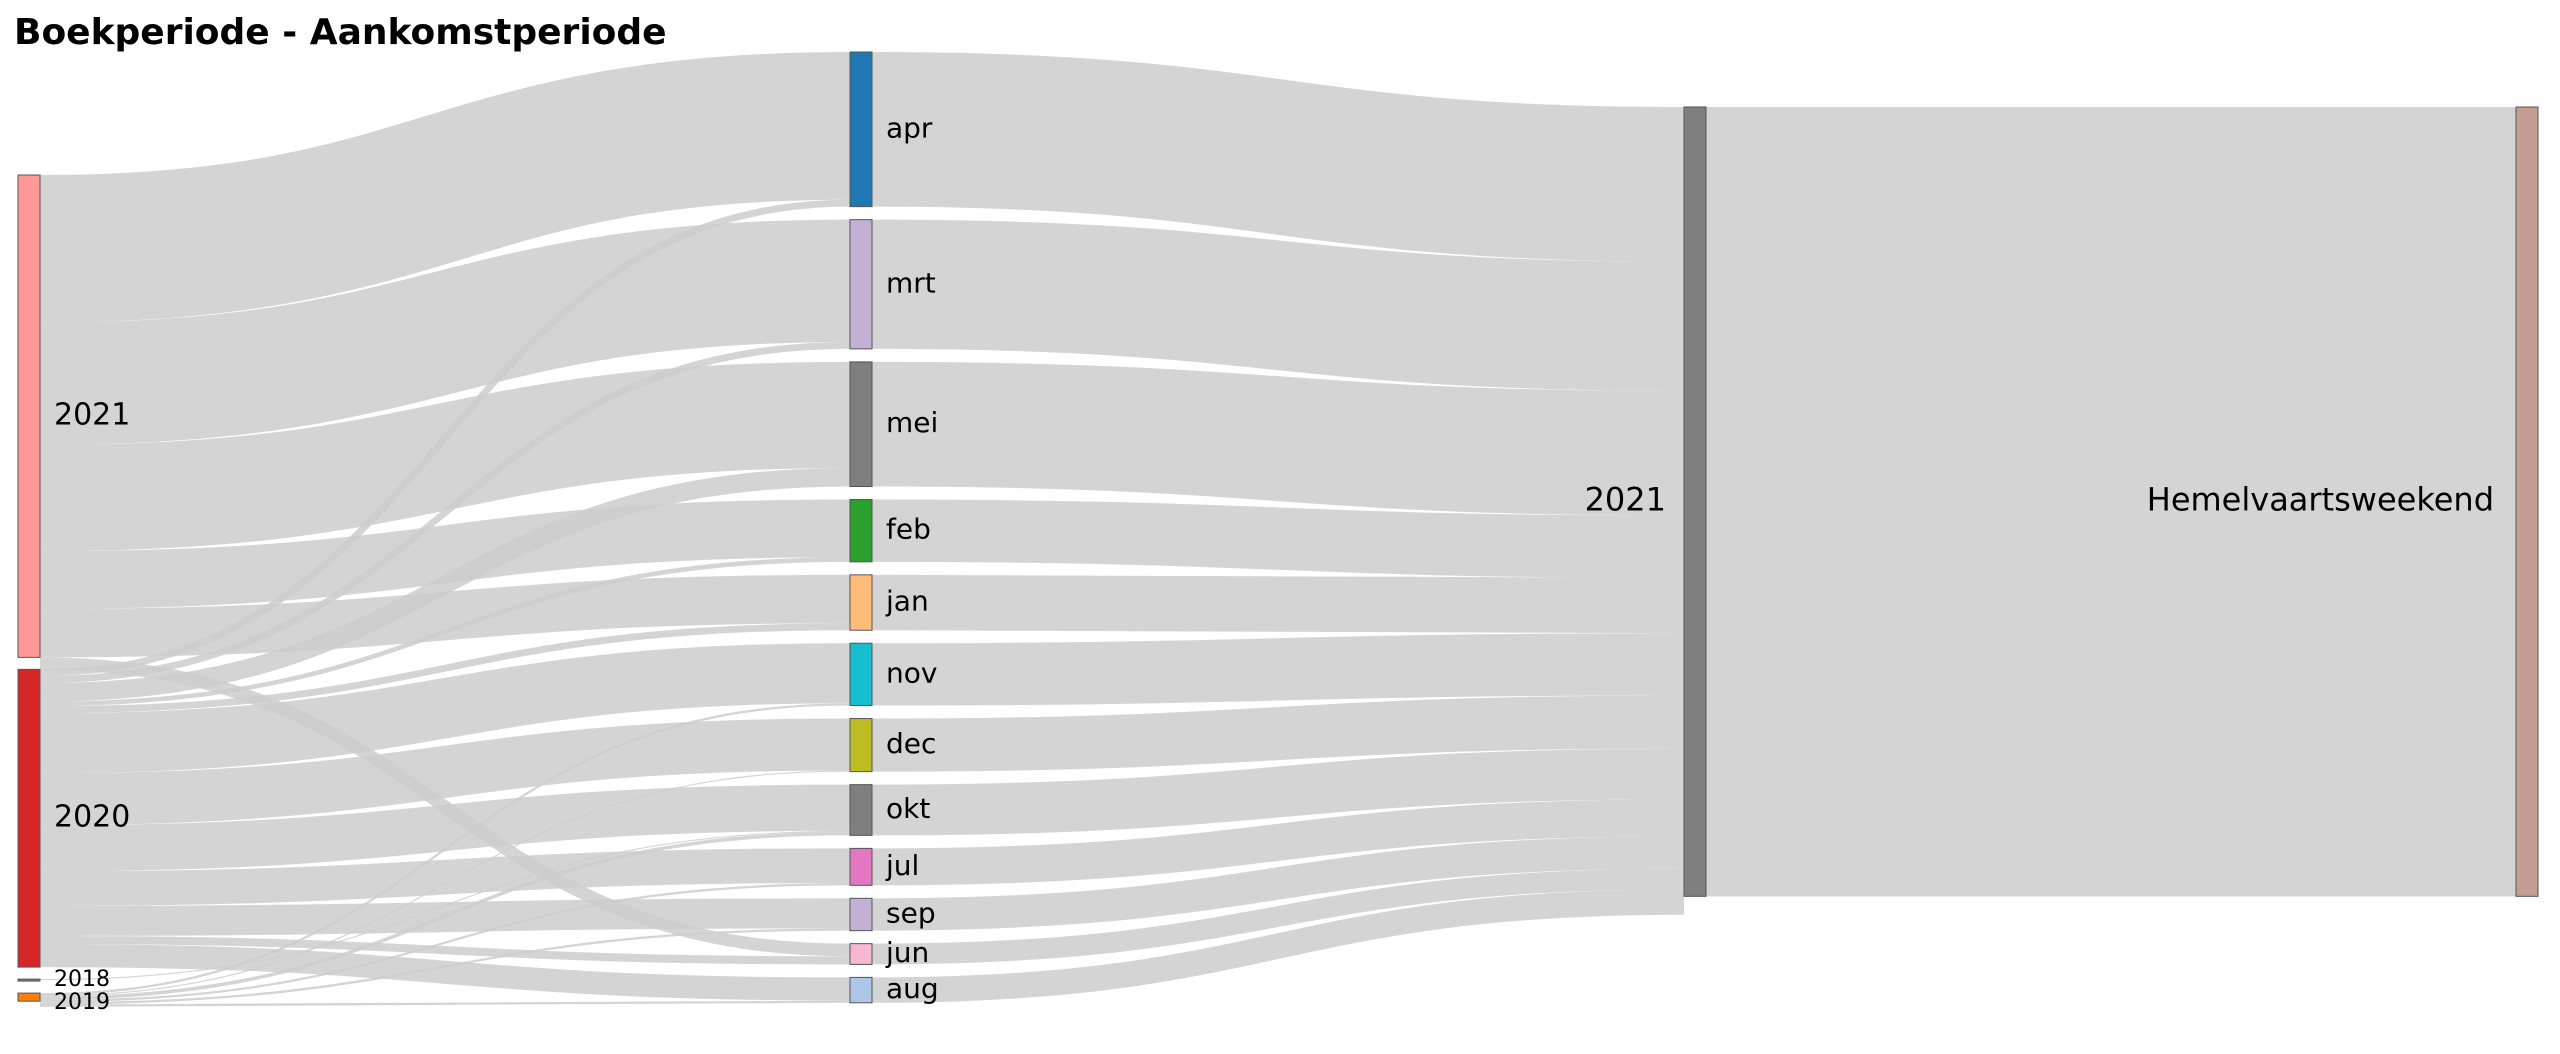  I want to click on node-col1-jan, so click(861, 602).